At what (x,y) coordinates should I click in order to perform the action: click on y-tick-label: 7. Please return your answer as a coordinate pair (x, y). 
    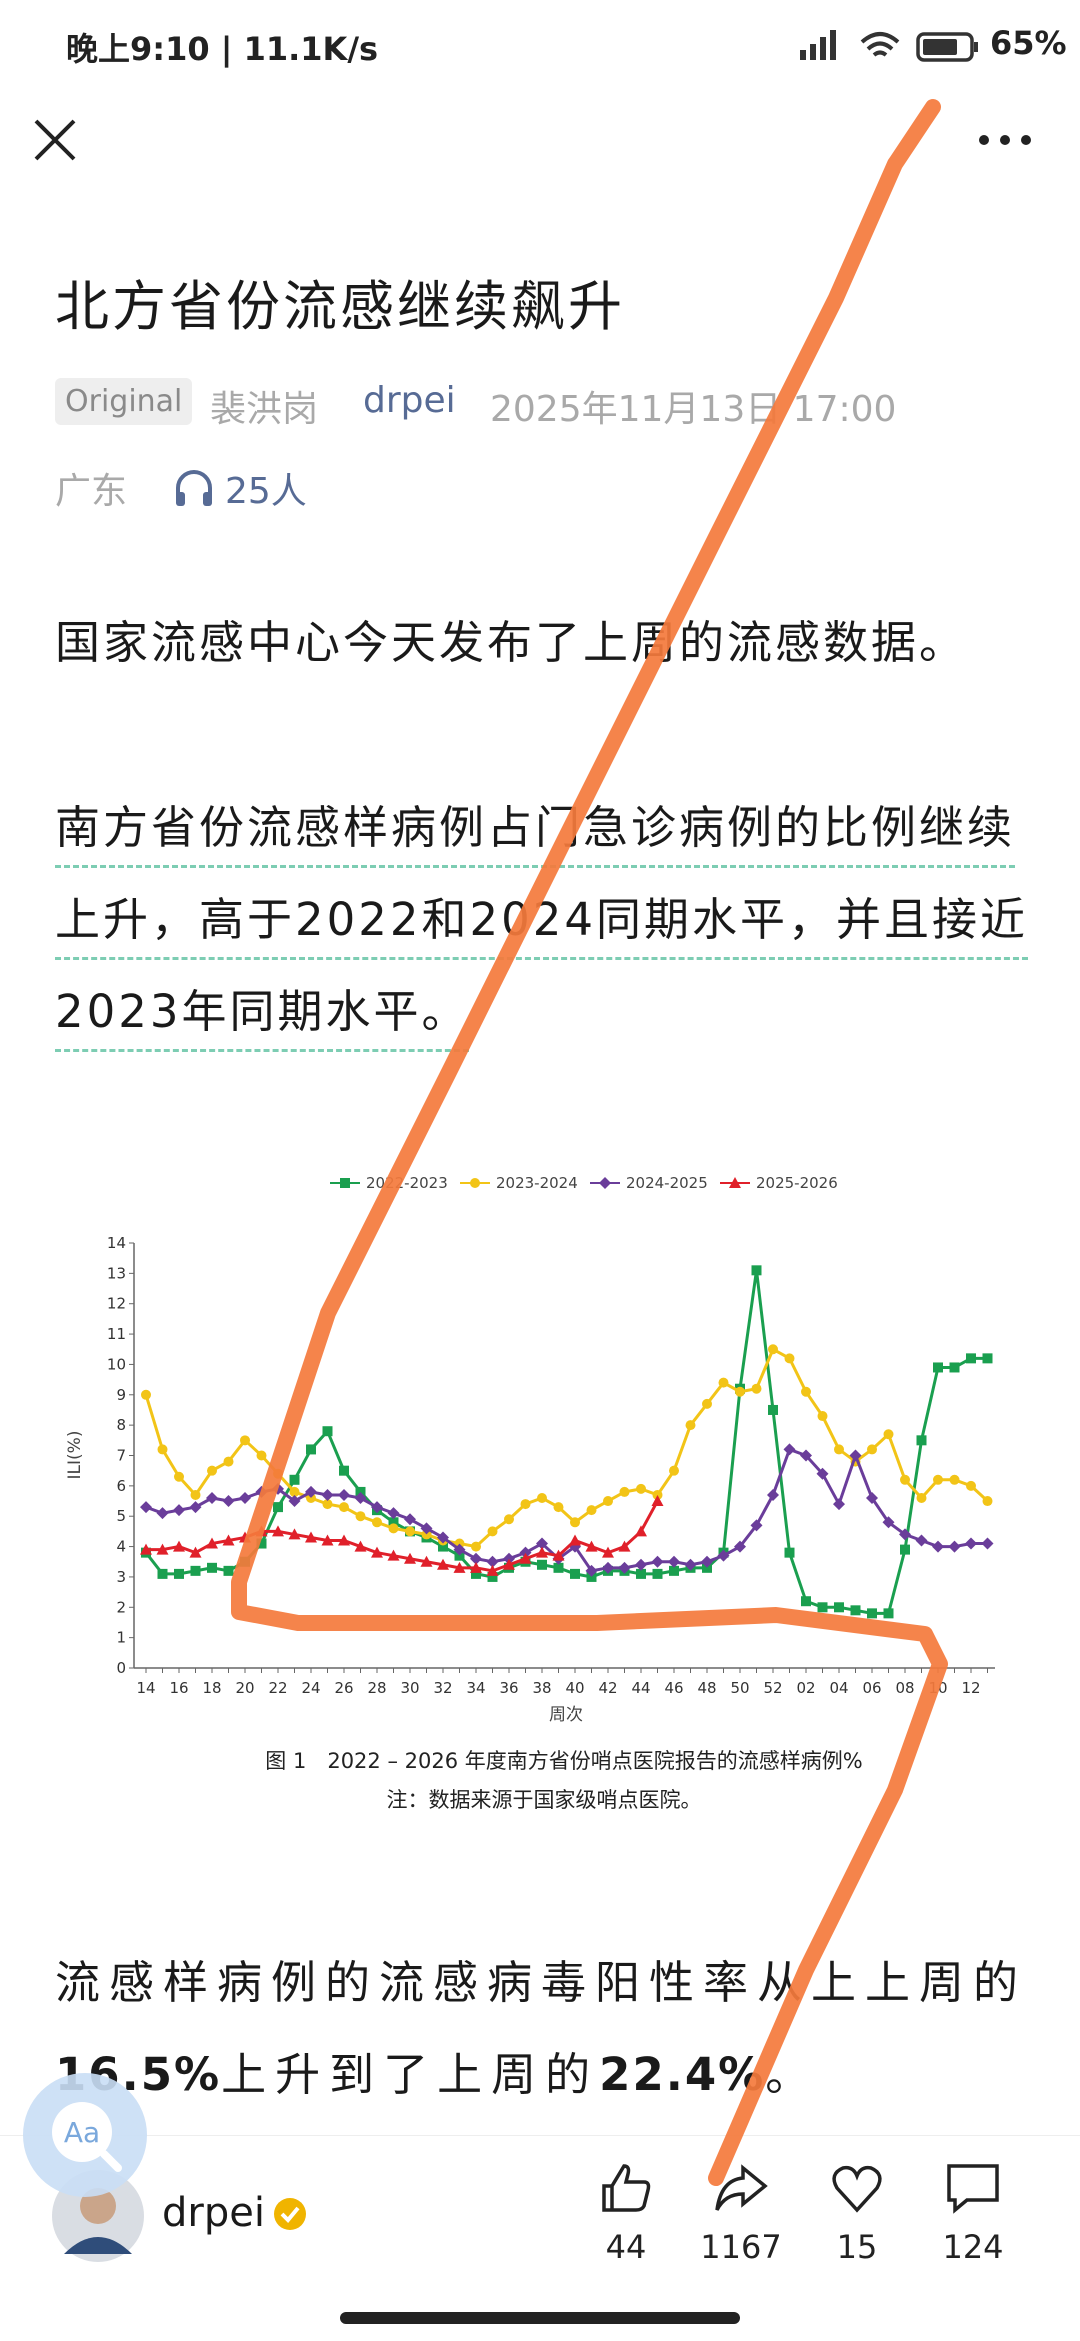
    Looking at the image, I should click on (121, 1456).